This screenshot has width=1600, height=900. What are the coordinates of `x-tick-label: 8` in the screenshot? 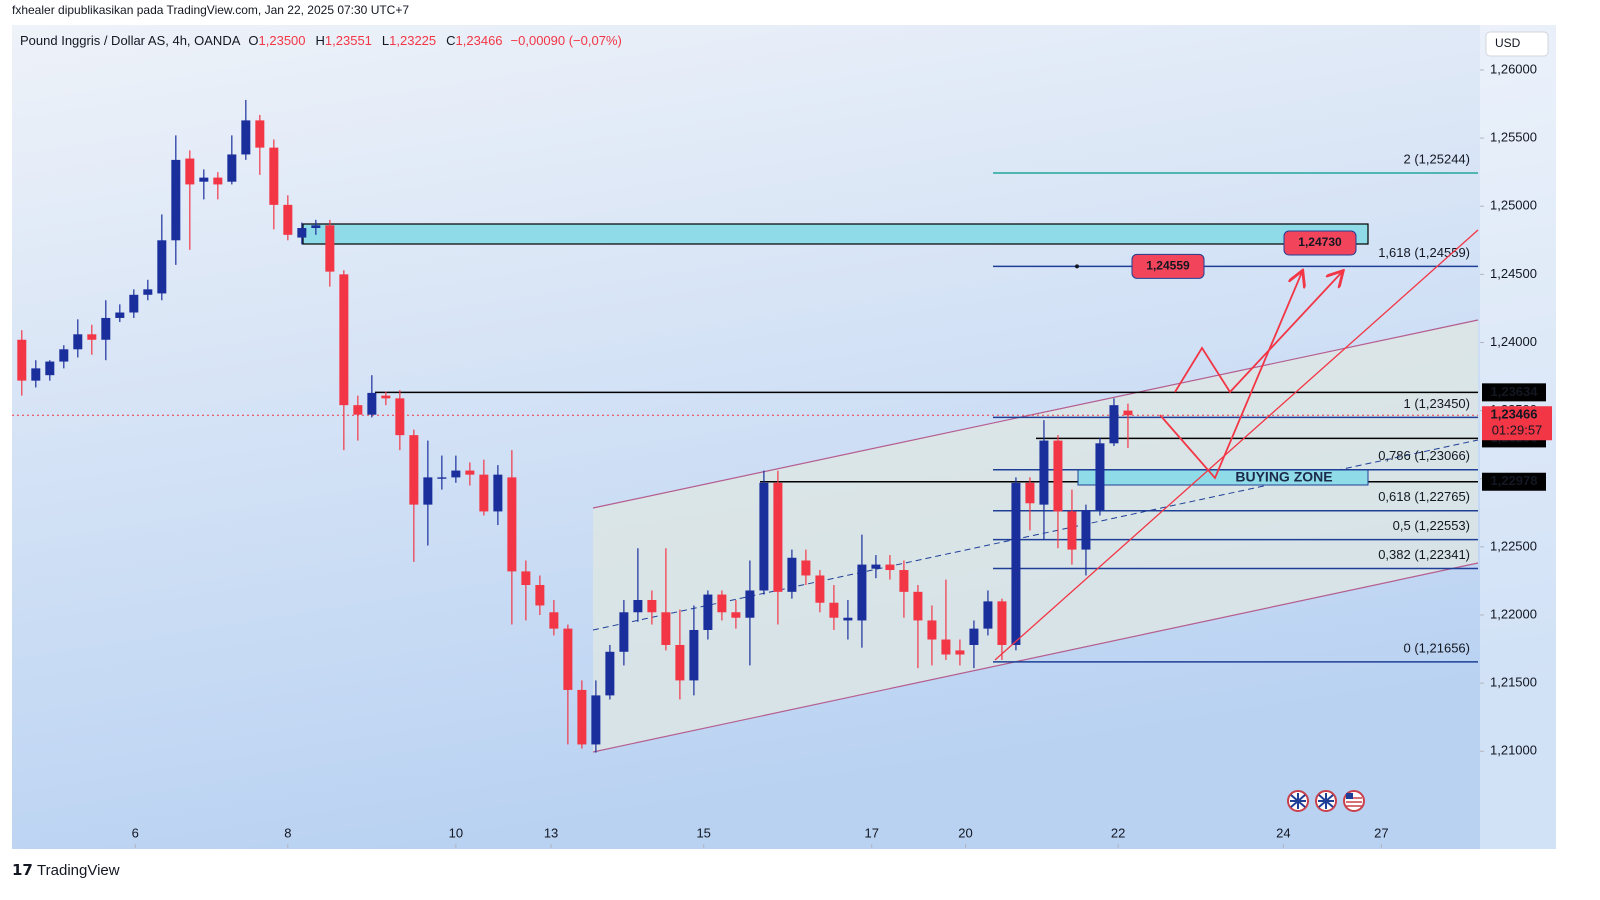 It's located at (287, 832).